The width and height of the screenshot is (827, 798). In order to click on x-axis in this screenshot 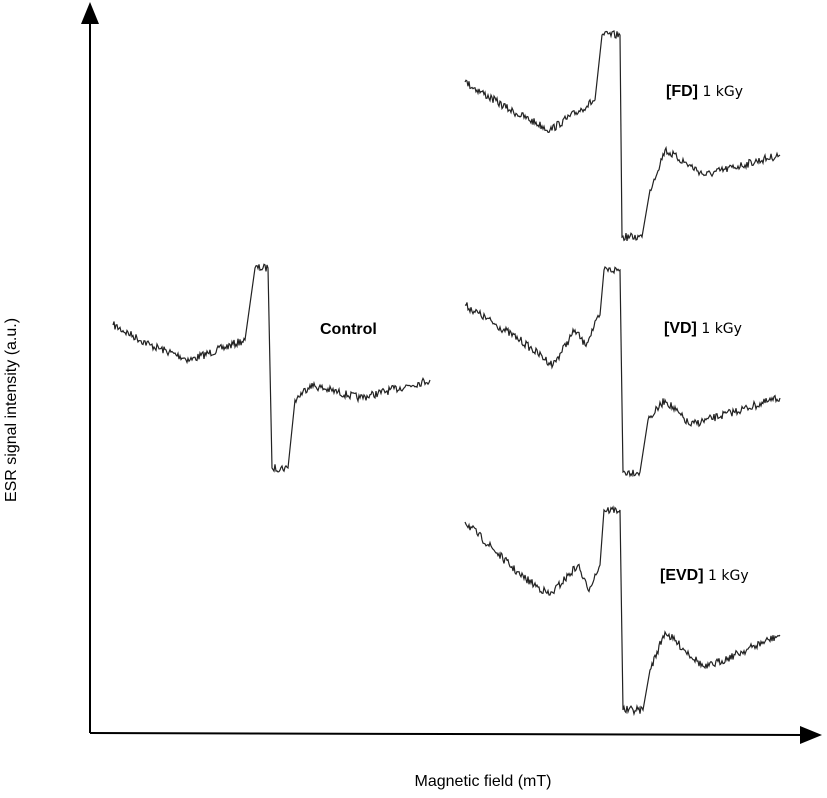, I will do `click(447, 734)`.